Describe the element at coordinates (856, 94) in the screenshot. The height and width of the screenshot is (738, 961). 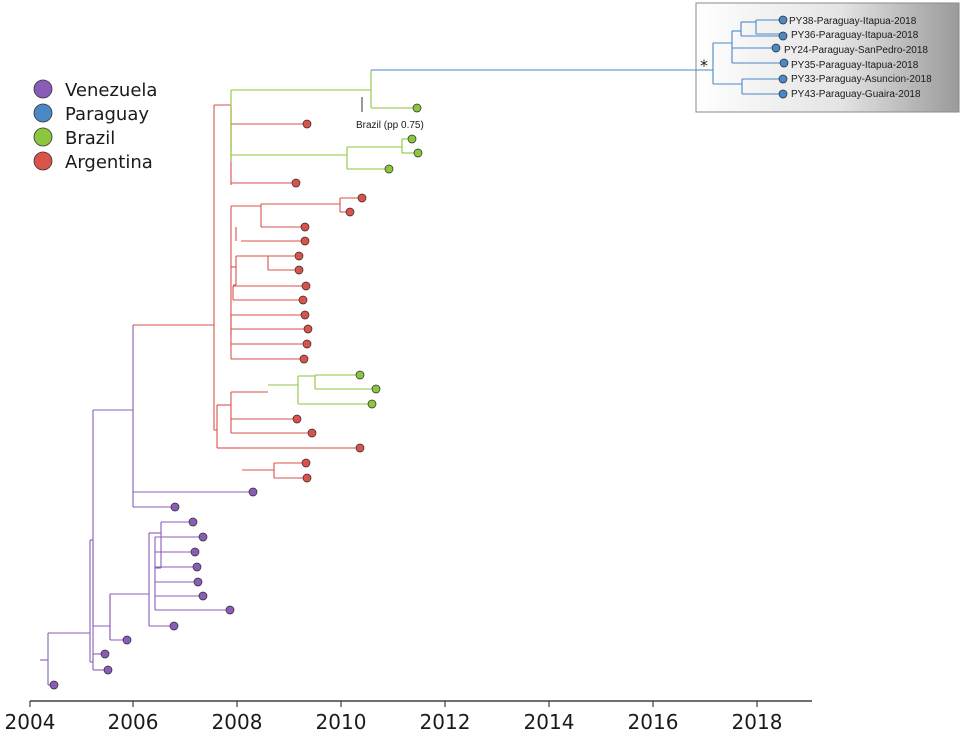
I see `tip-label-py43: PY43-Paraguay-Guaira-2018` at that location.